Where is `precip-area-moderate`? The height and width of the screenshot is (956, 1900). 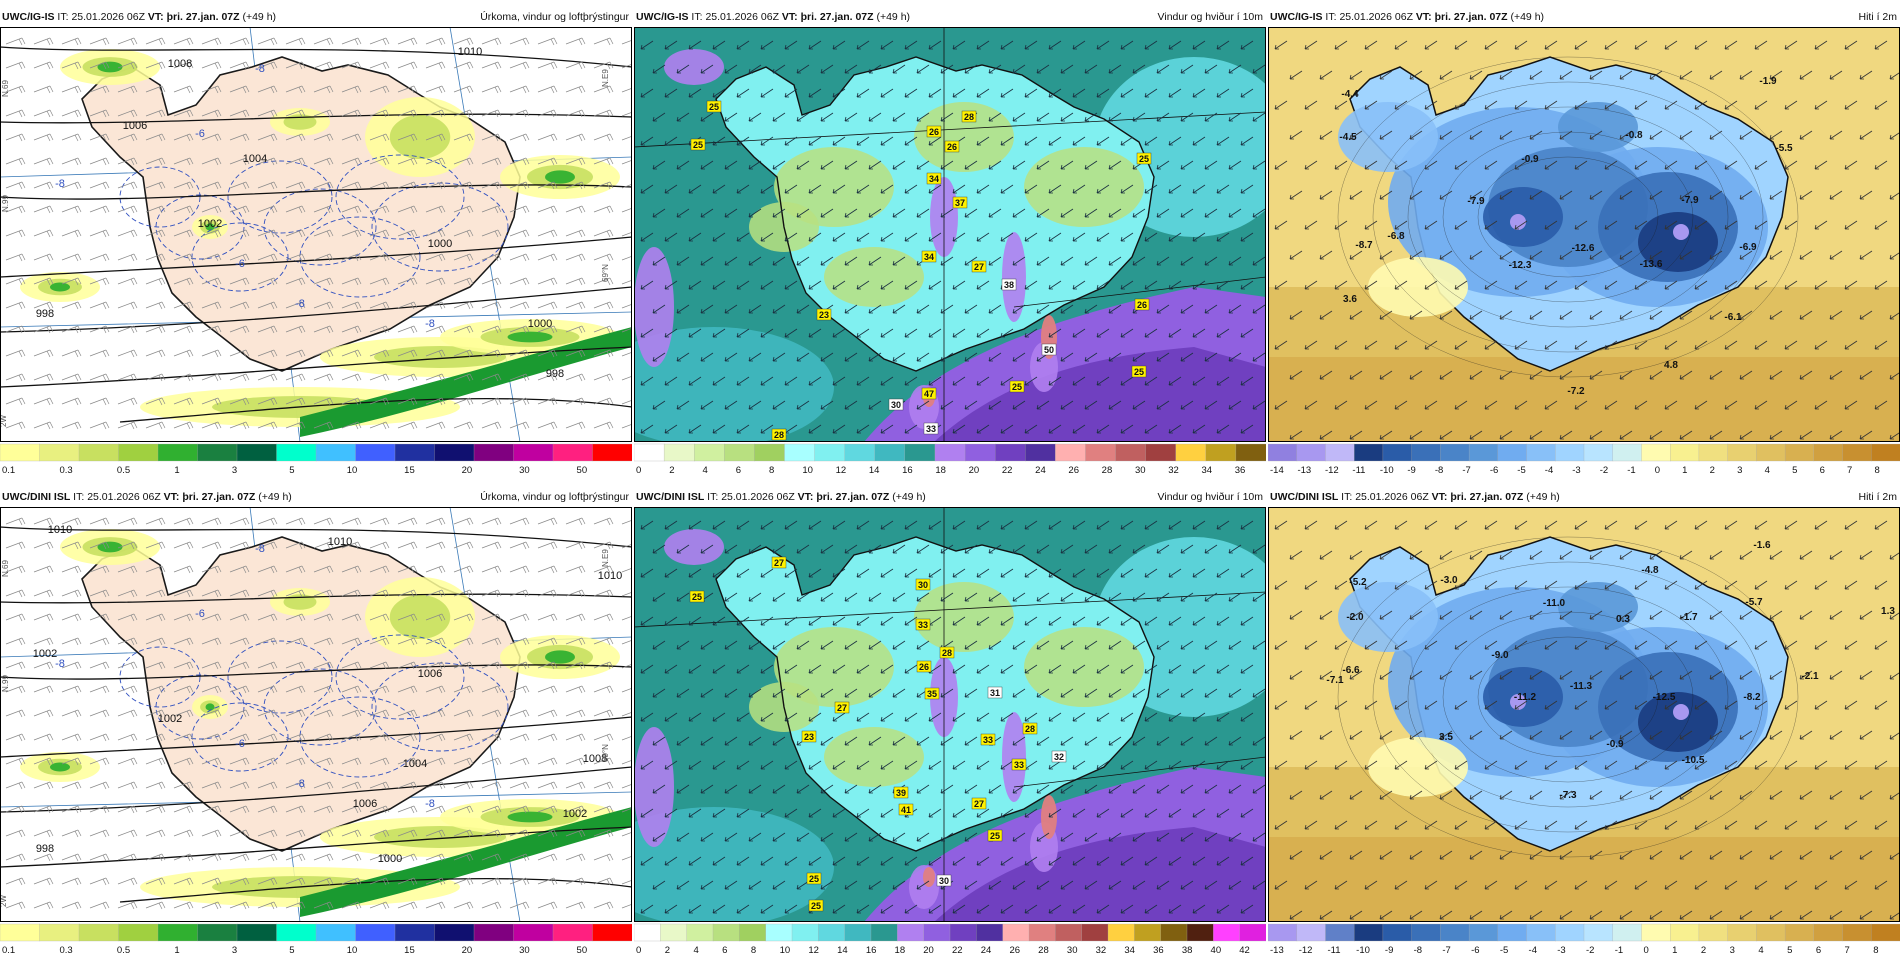
precip-area-moderate is located at coordinates (420, 617).